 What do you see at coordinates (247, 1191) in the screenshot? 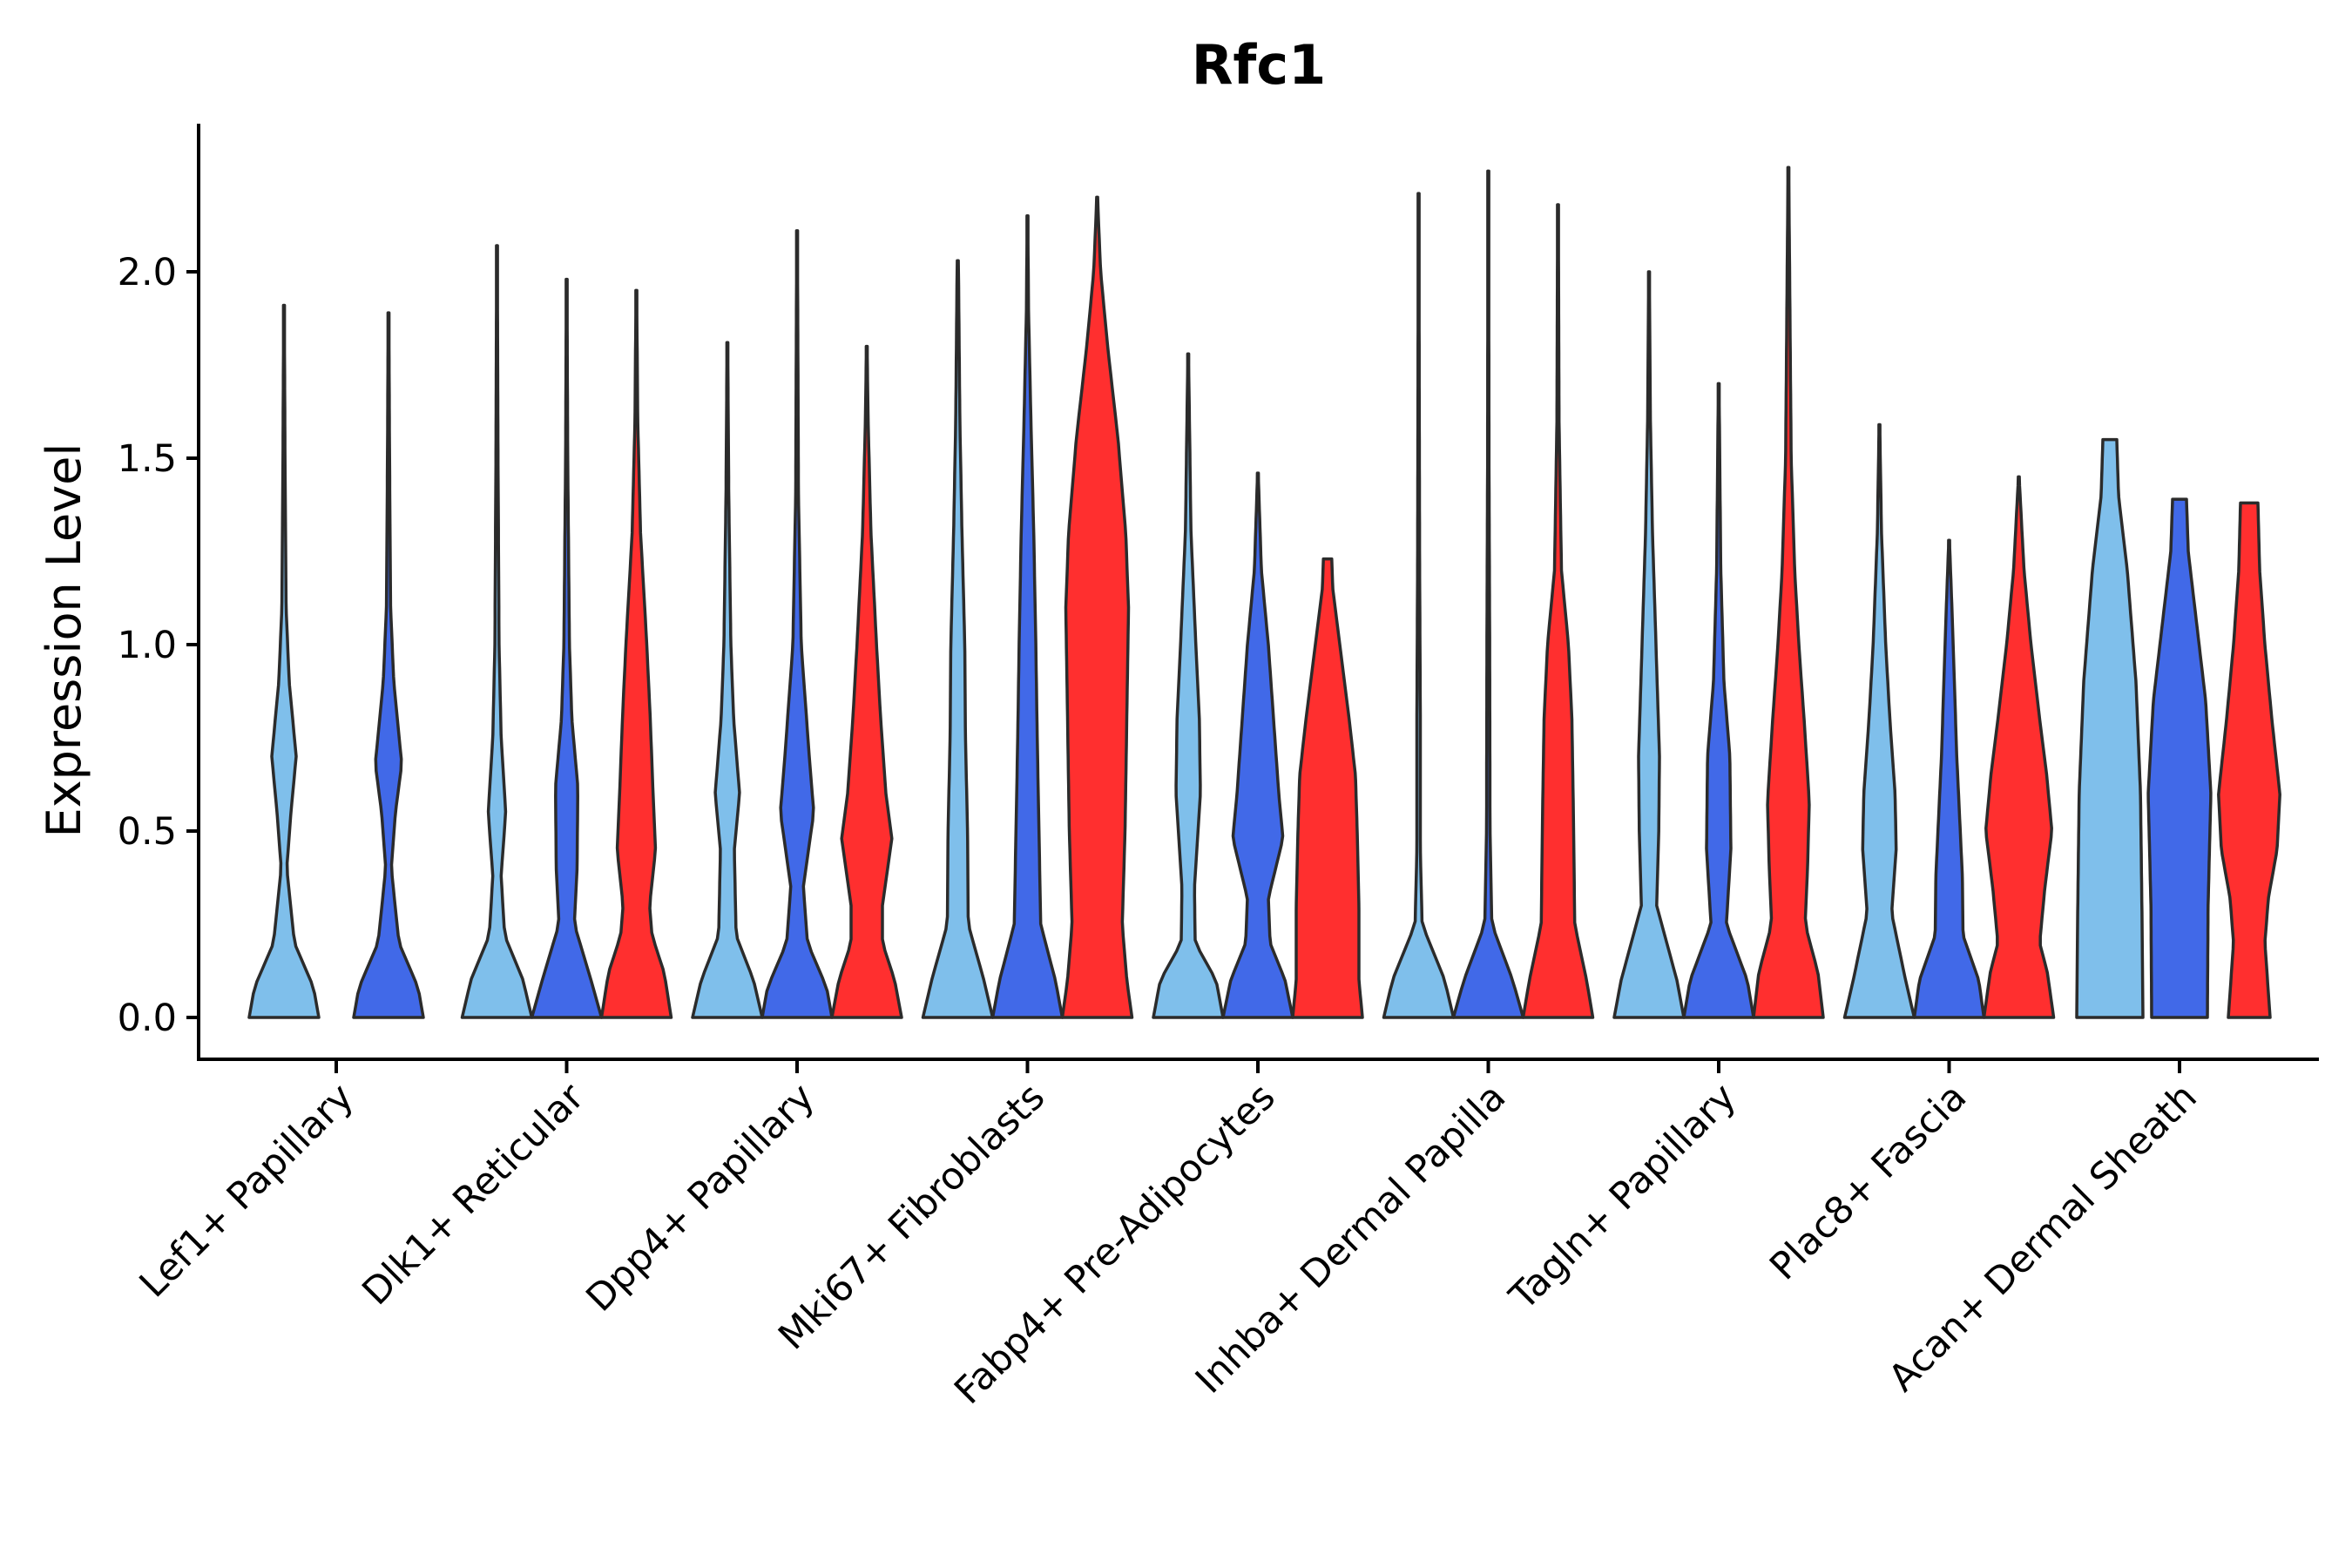
I see `x-tick-label: Lef1+ Papillary` at bounding box center [247, 1191].